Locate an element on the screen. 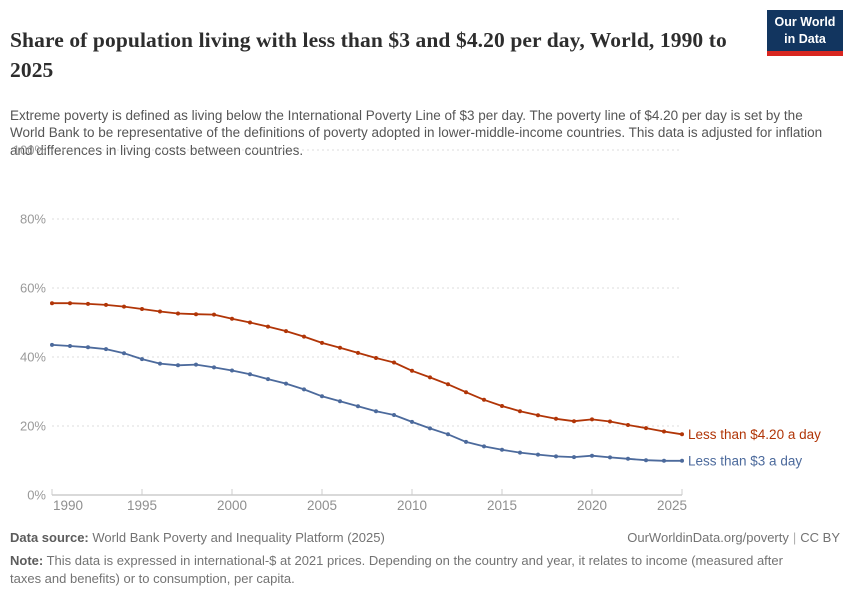 The height and width of the screenshot is (600, 850). x-axis-label-2000: 2000 is located at coordinates (232, 505).